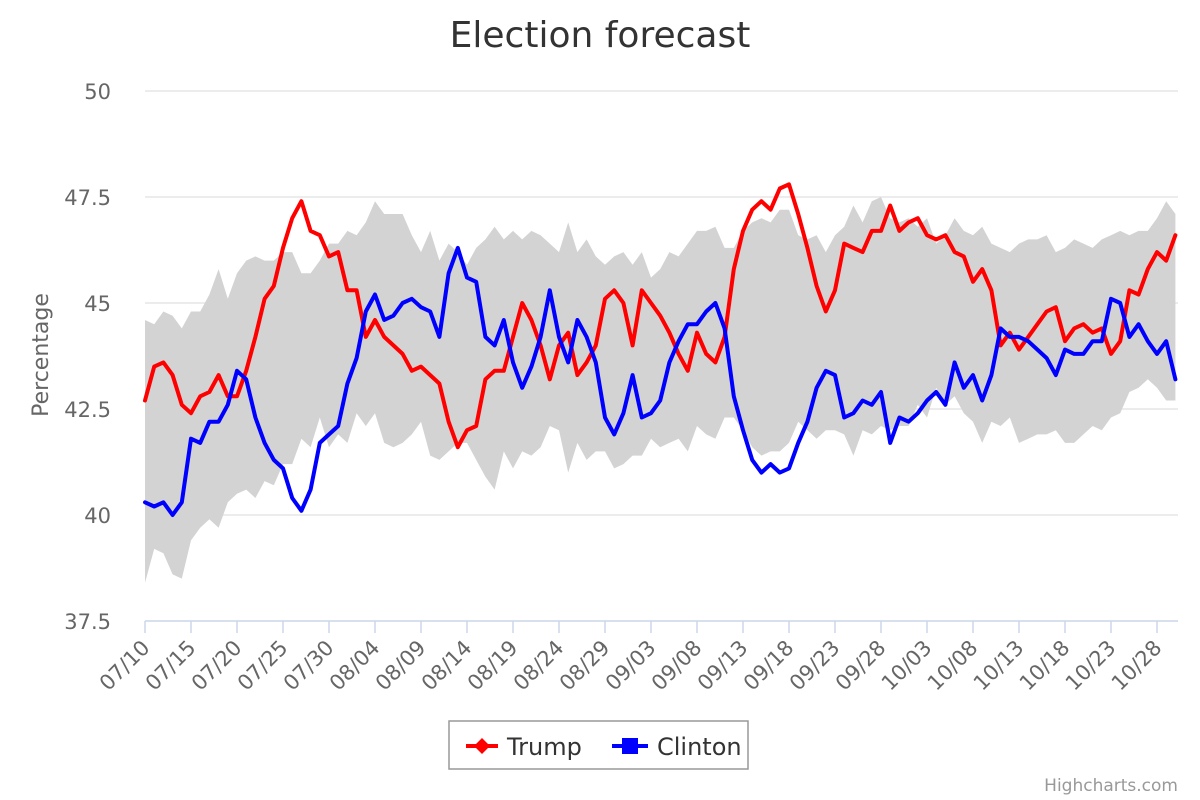  Describe the element at coordinates (87, 410) in the screenshot. I see `y-tick-label: 42.5` at that location.